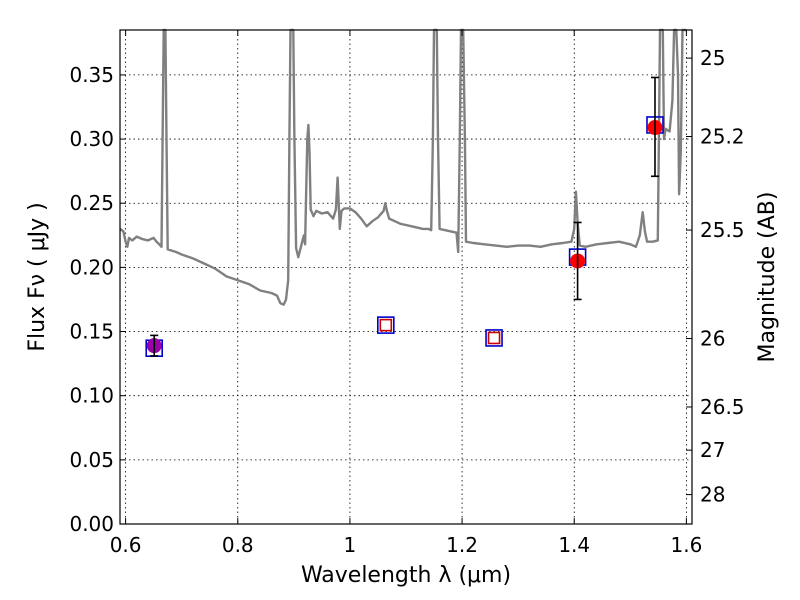 The height and width of the screenshot is (600, 800). I want to click on x-axis-label: Wavelength λ (μm), so click(406, 575).